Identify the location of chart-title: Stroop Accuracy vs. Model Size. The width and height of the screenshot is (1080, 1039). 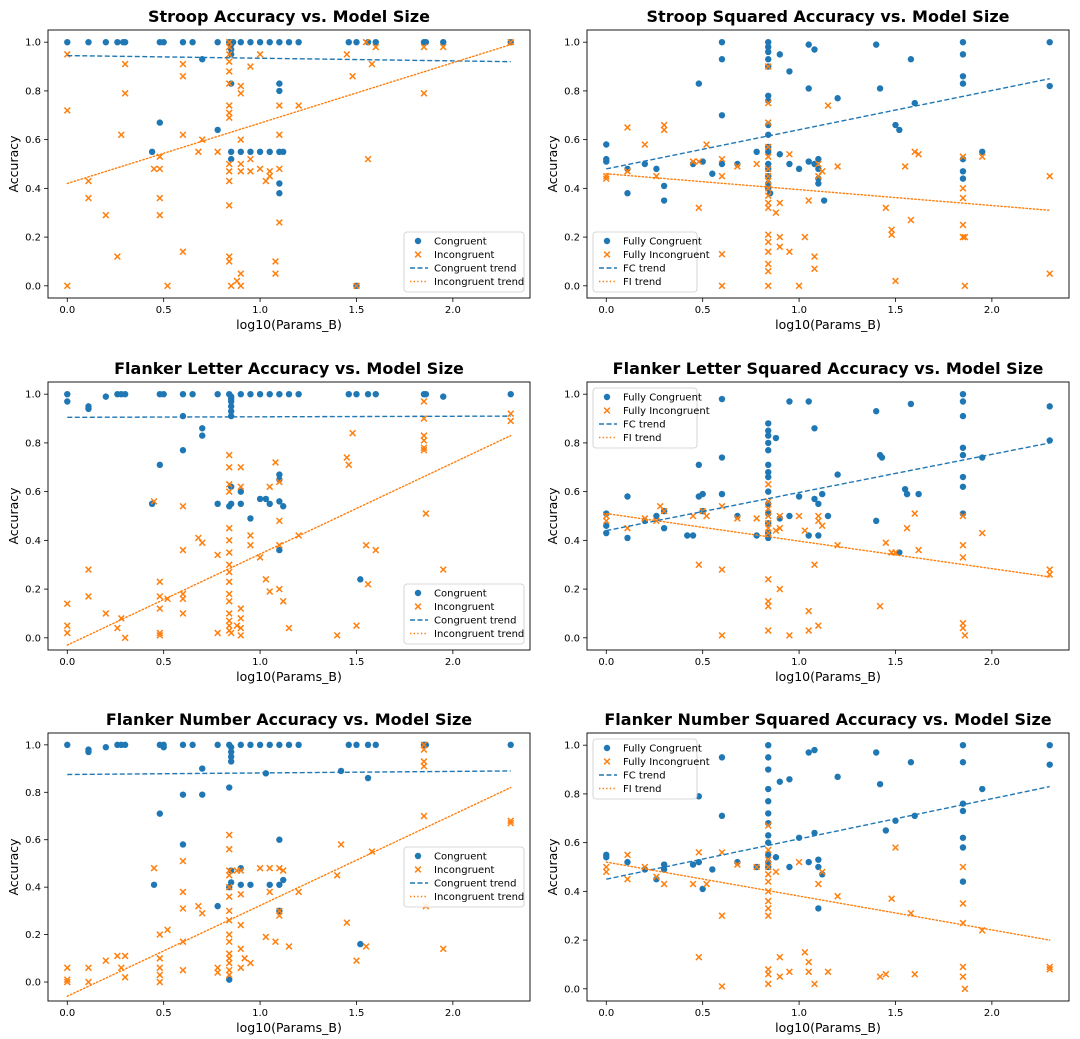
(289, 16).